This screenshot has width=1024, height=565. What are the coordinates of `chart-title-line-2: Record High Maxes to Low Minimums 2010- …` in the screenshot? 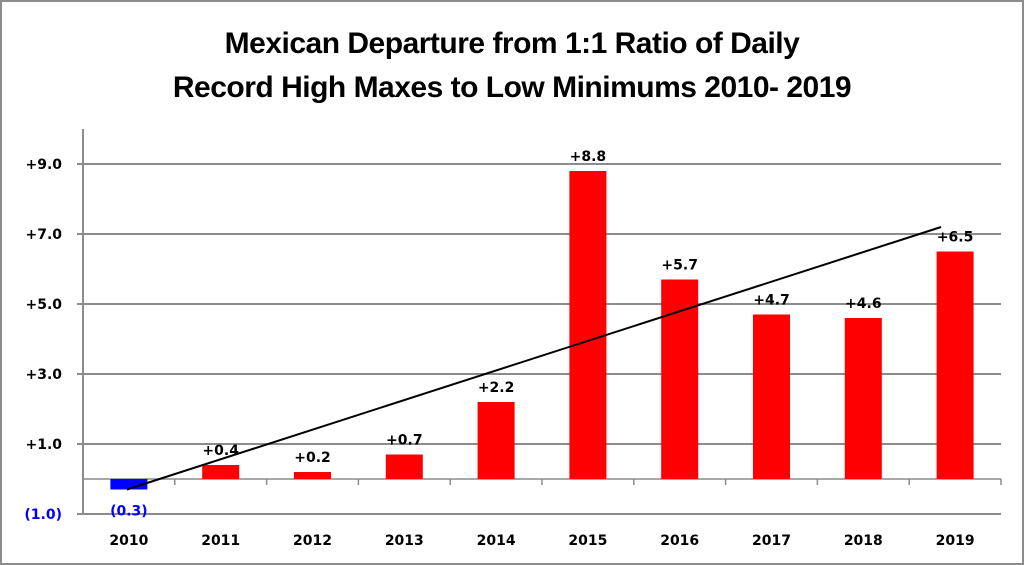 It's located at (512, 87).